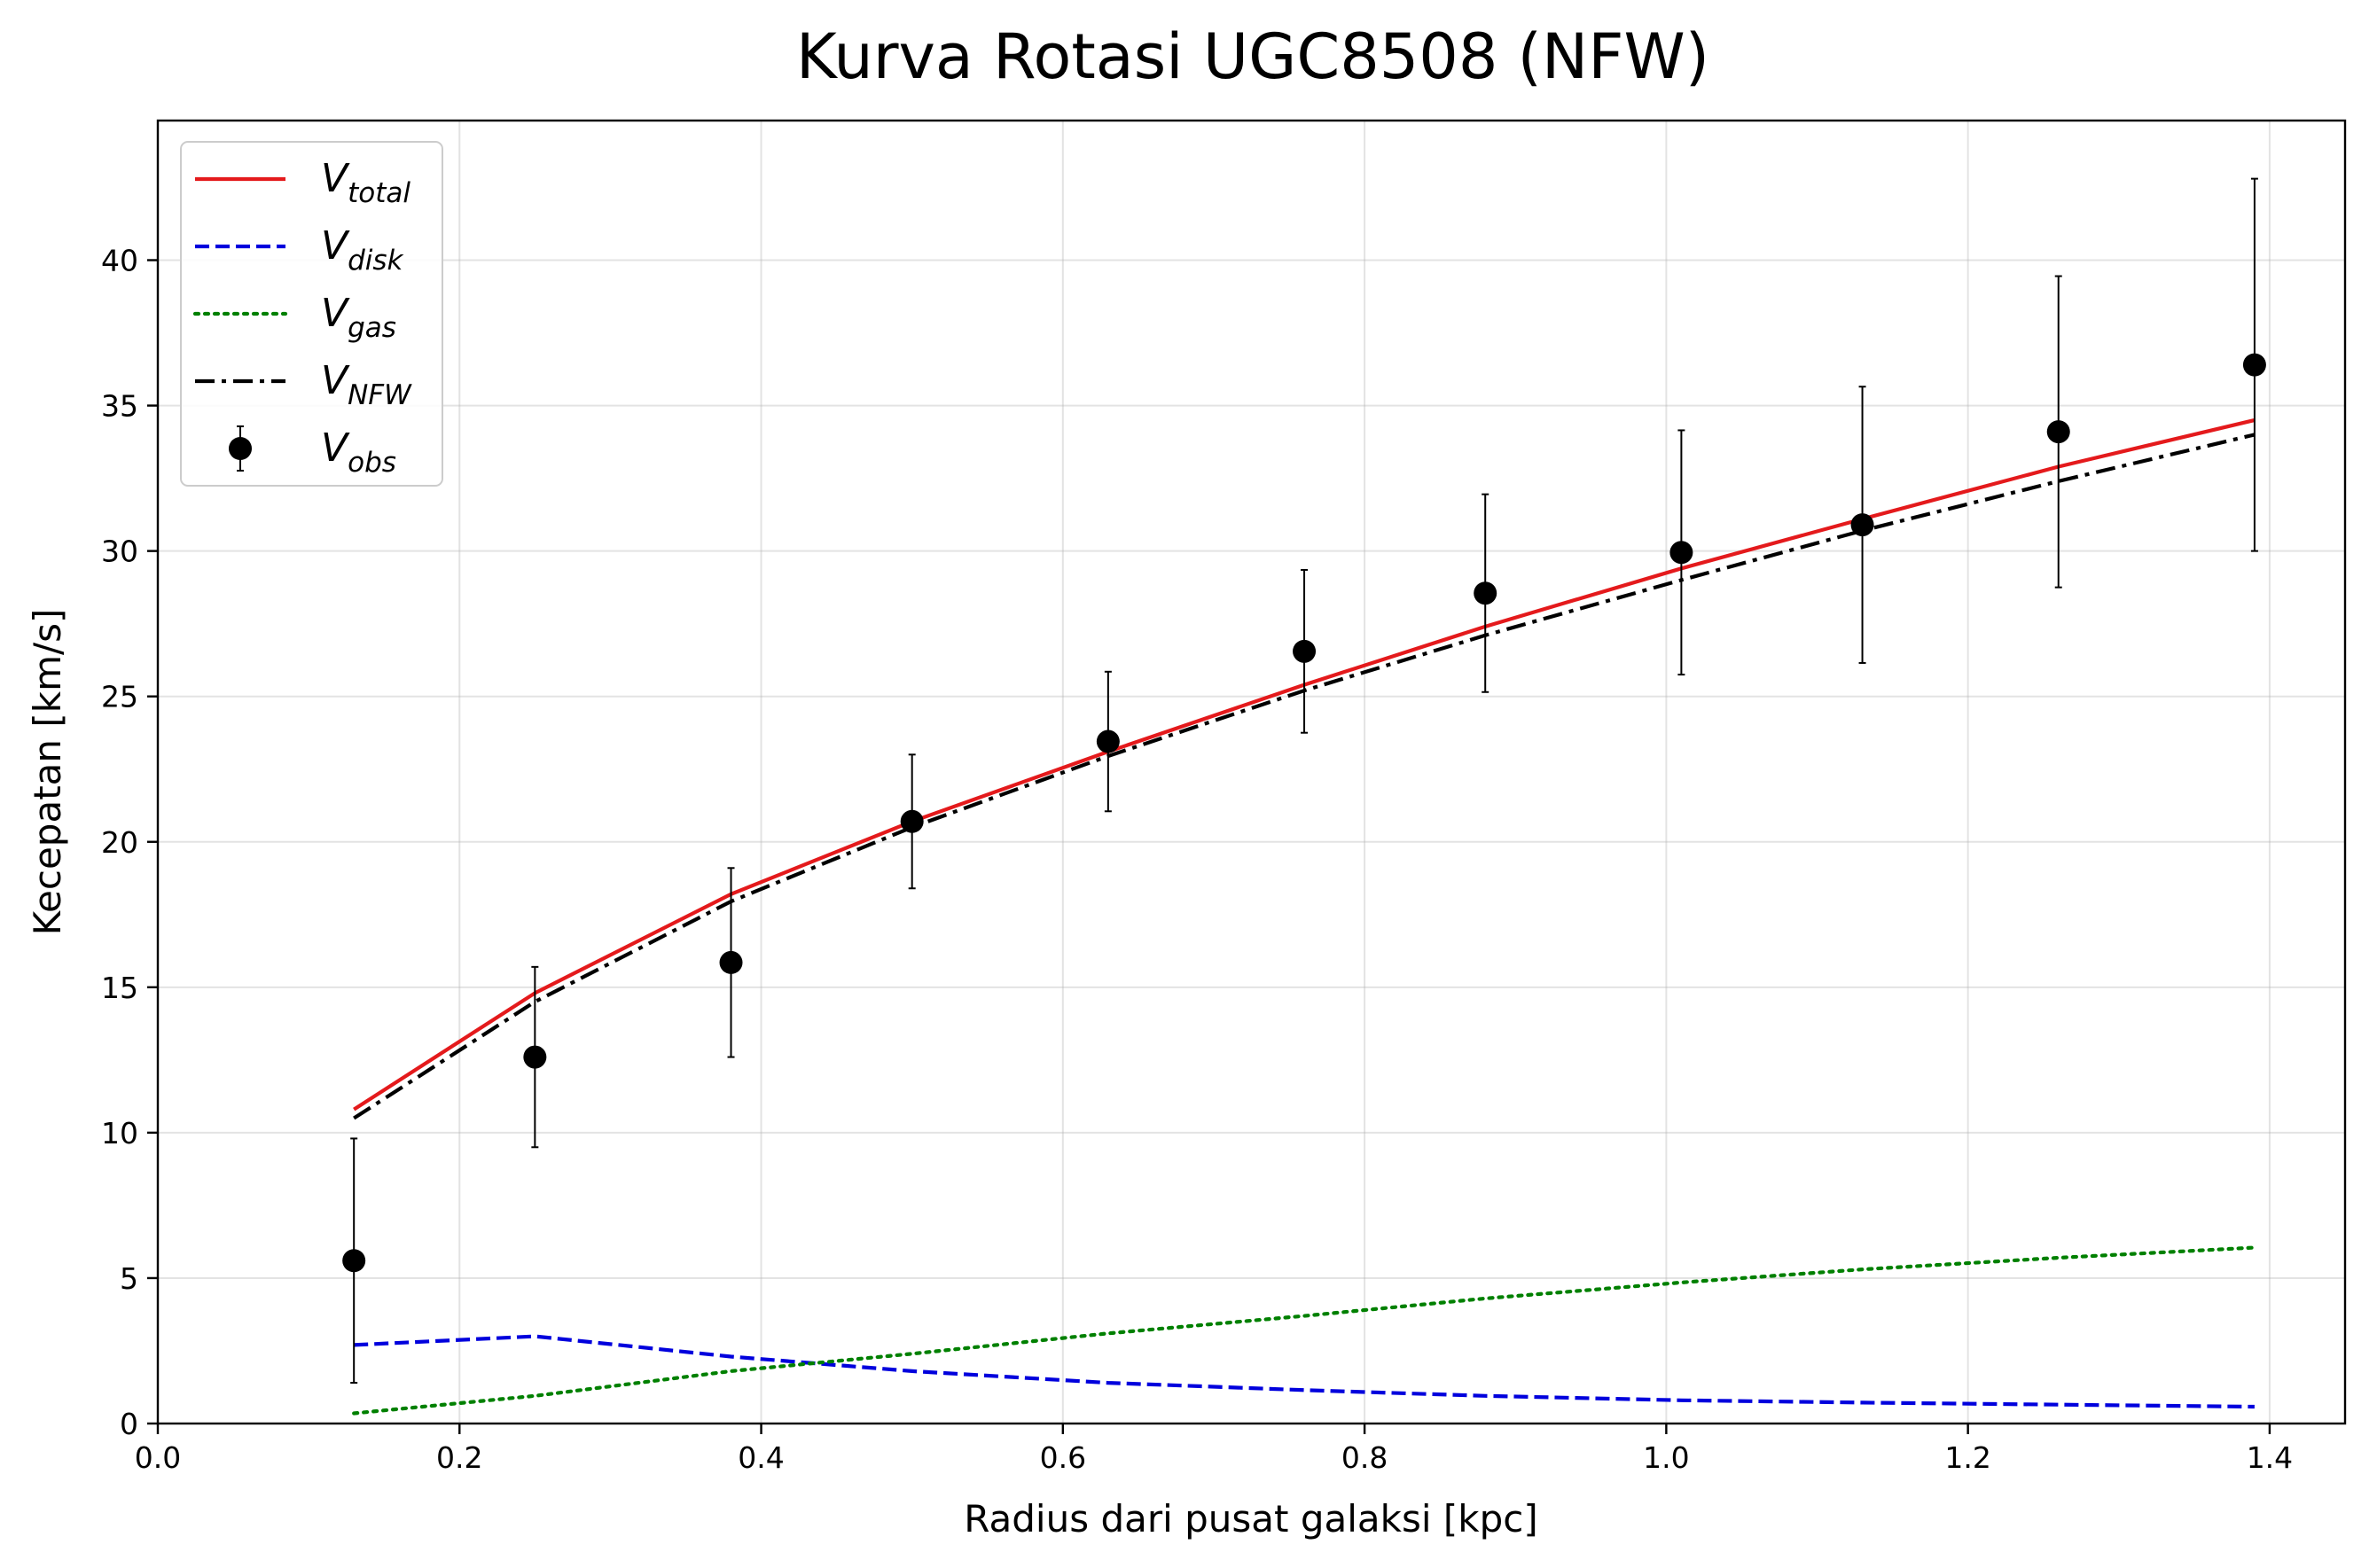 The width and height of the screenshot is (2369, 1568). I want to click on y-tick-label: 25, so click(119, 697).